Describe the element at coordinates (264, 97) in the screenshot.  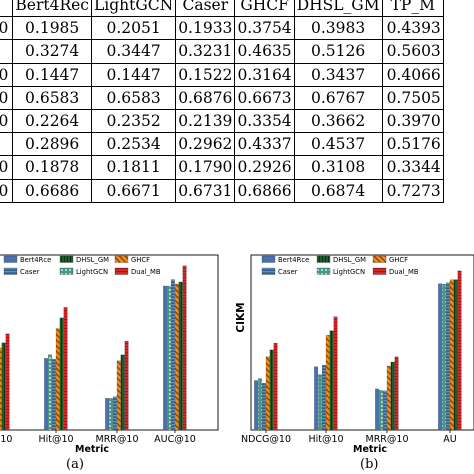
I see `table-cell: 0.6673` at that location.